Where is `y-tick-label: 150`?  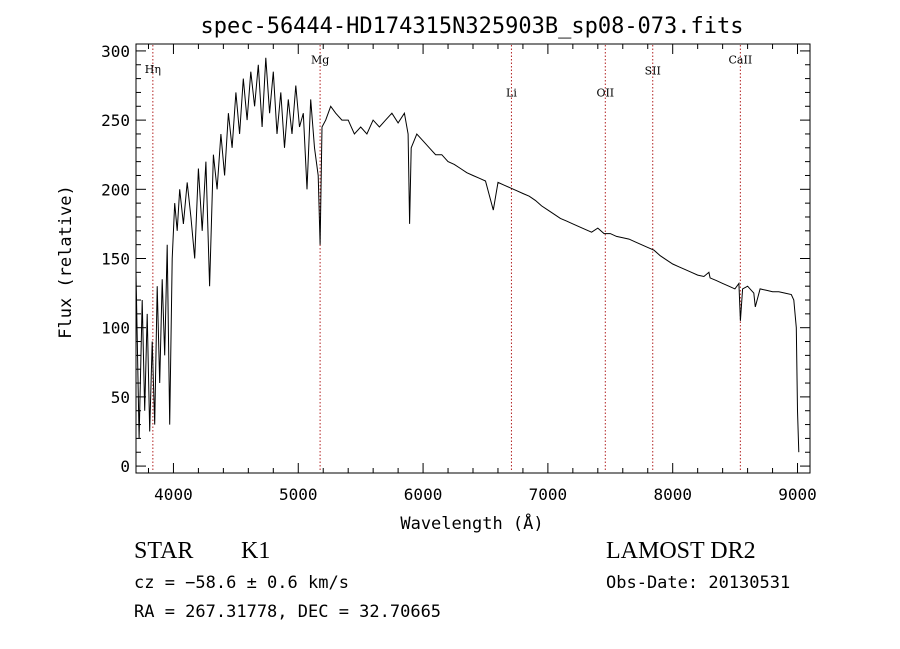
y-tick-label: 150 is located at coordinates (115, 259).